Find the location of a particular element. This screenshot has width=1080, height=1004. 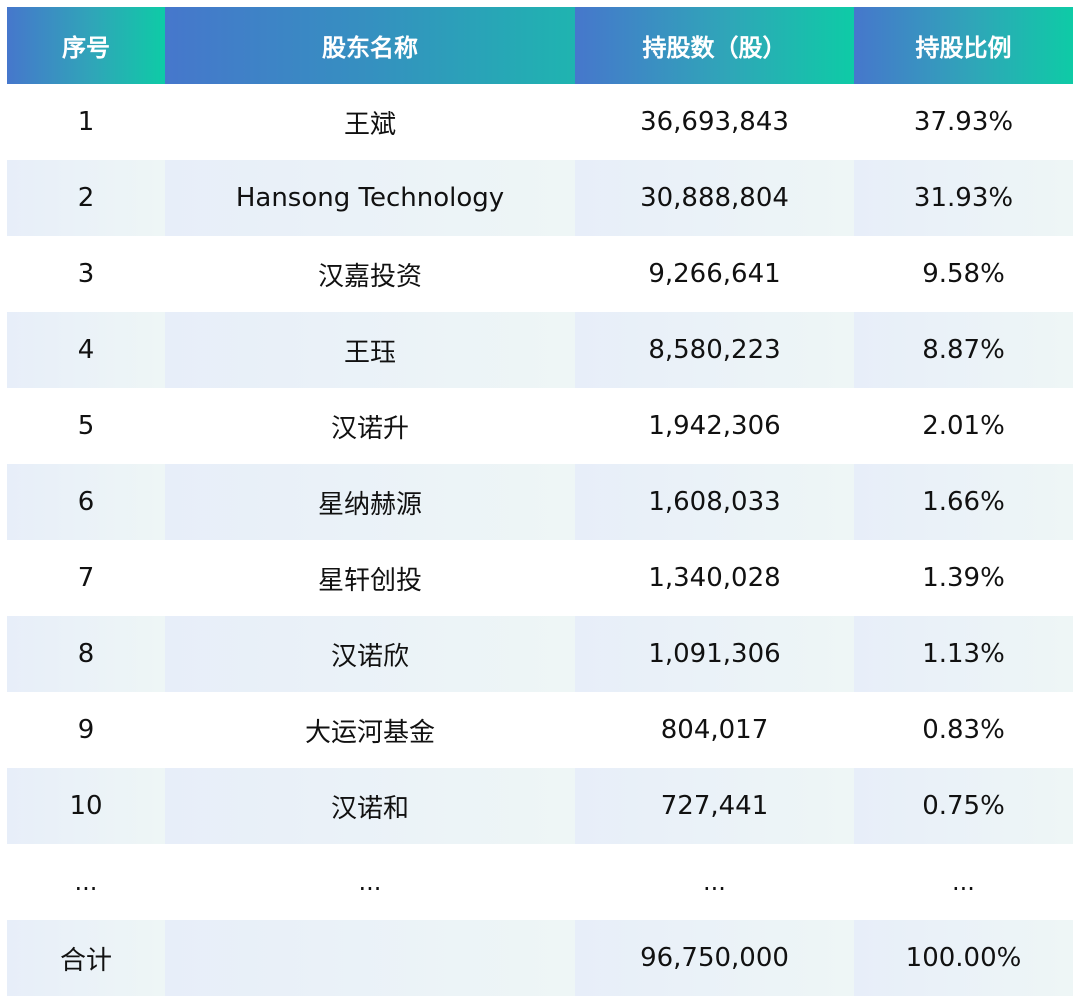

cell-name: 星轩创投 is located at coordinates (369, 580).